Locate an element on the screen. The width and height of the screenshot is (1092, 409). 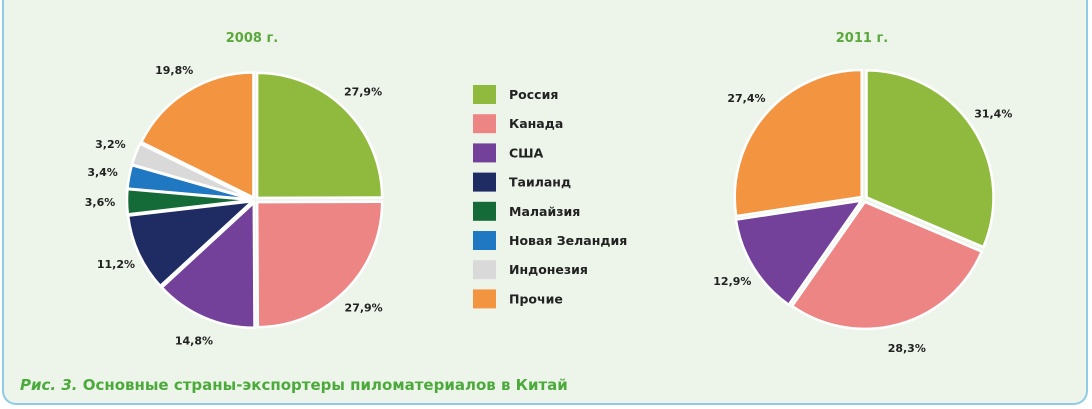
legend-label: Малайзия is located at coordinates (544, 211).